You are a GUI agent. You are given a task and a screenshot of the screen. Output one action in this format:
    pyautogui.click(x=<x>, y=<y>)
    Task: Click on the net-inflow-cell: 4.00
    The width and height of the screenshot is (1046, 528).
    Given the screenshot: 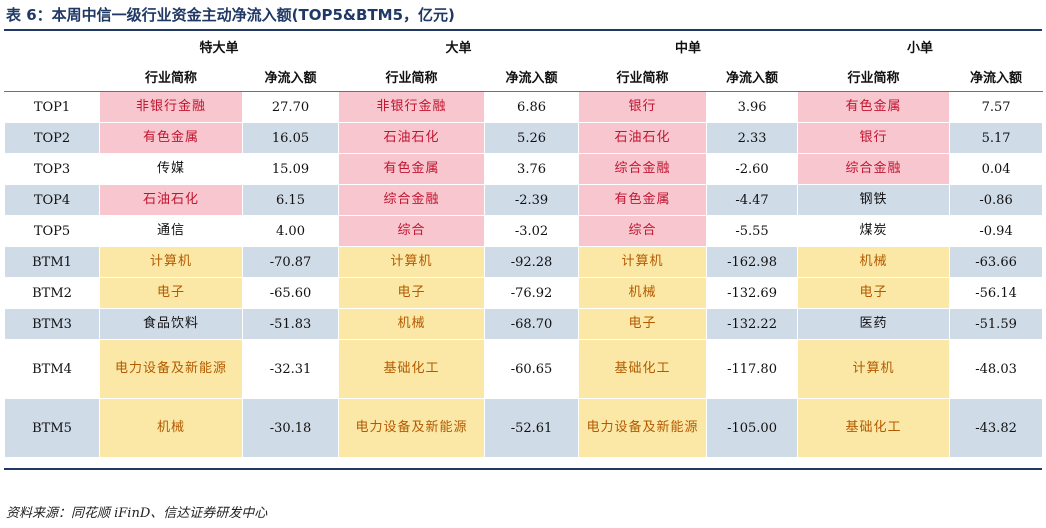 What is the action you would take?
    pyautogui.click(x=290, y=231)
    